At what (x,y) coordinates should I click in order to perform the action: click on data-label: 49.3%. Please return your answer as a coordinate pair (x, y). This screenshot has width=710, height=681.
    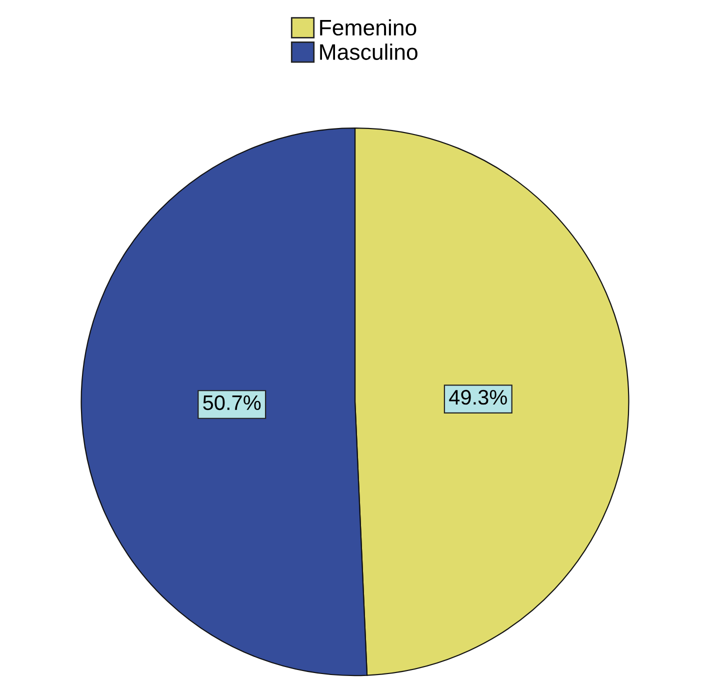
    Looking at the image, I should click on (478, 397).